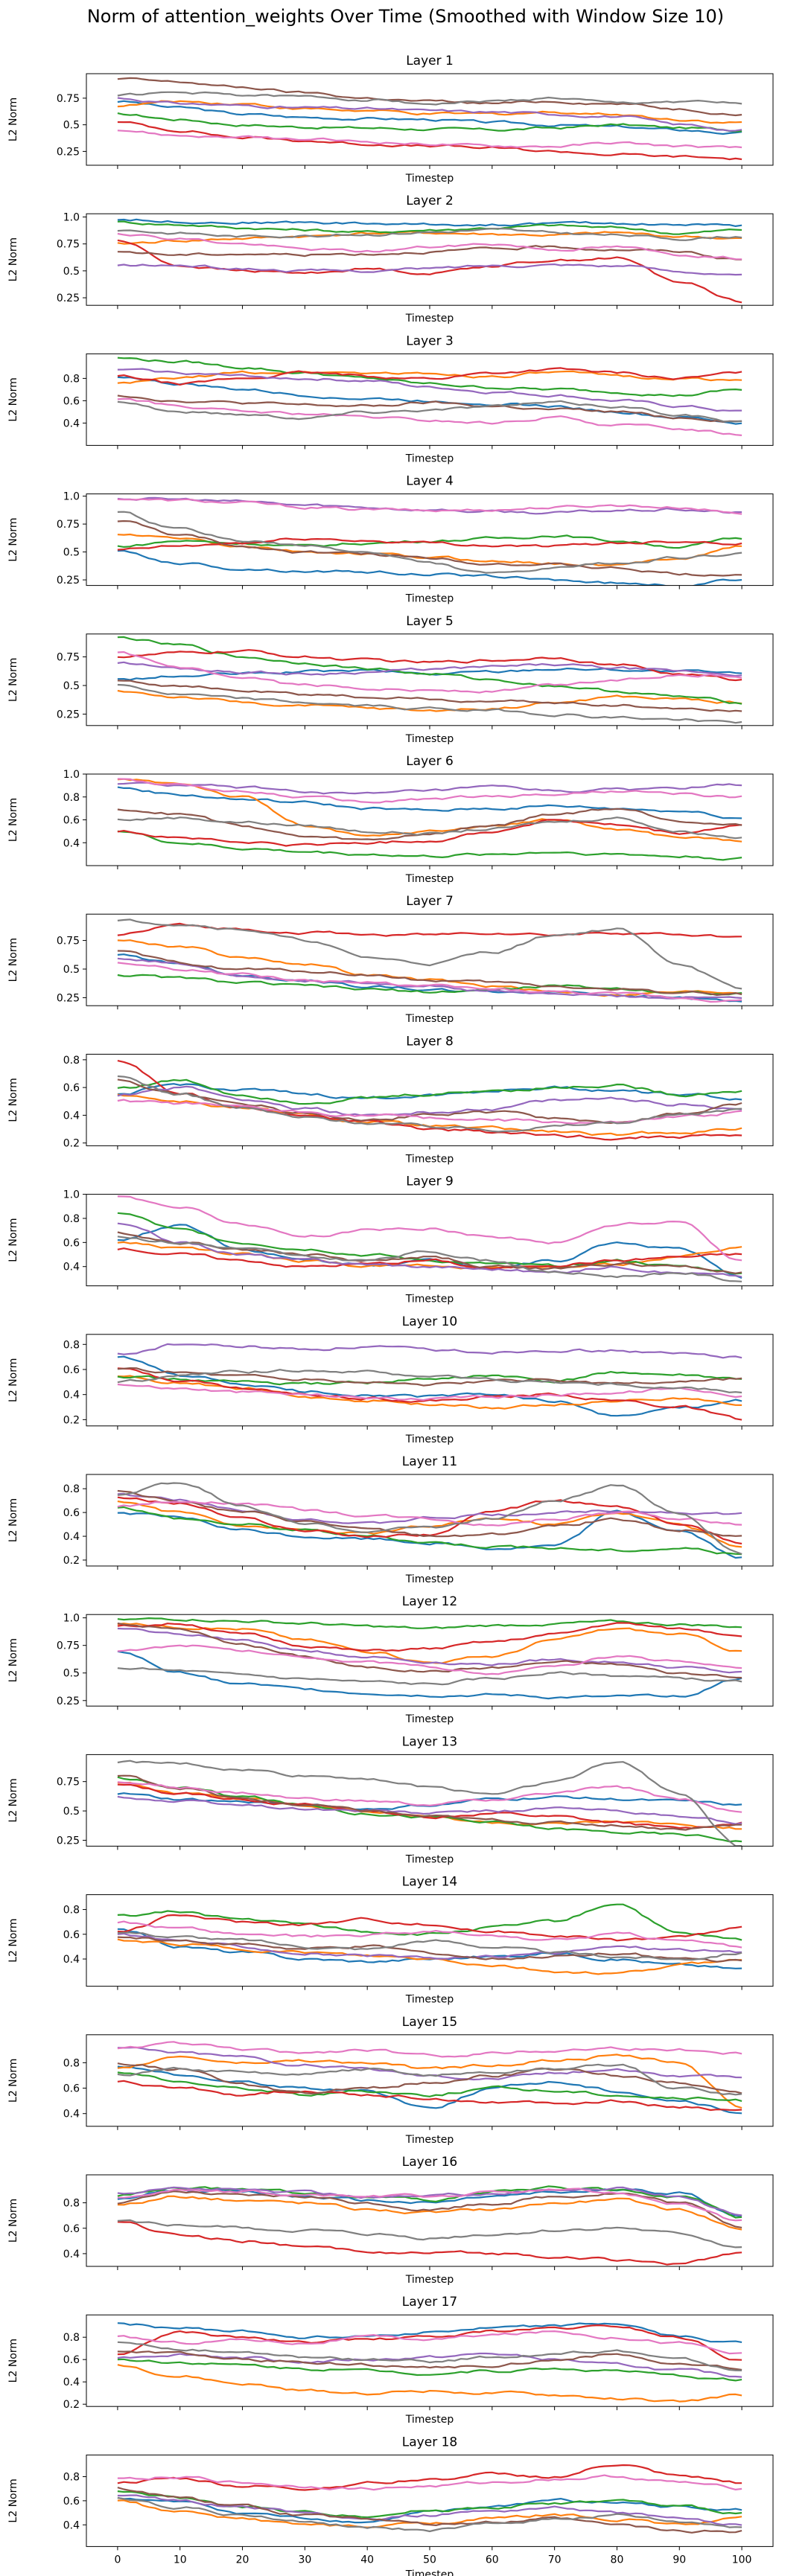 This screenshot has width=811, height=2576. I want to click on subplot-layer-2: Layer 2 0.25 0.5 0.75 1.0 Timestep L2 Norm, so click(390, 259).